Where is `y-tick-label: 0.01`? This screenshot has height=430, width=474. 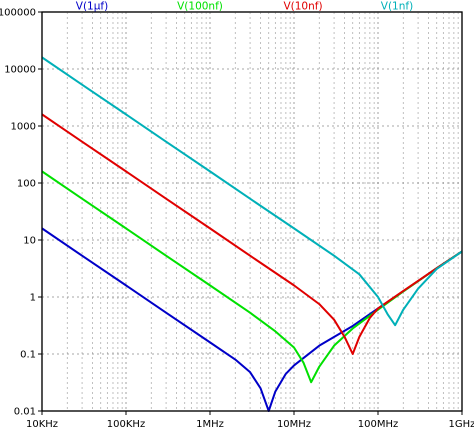 y-tick-label: 0.01 is located at coordinates (25, 412).